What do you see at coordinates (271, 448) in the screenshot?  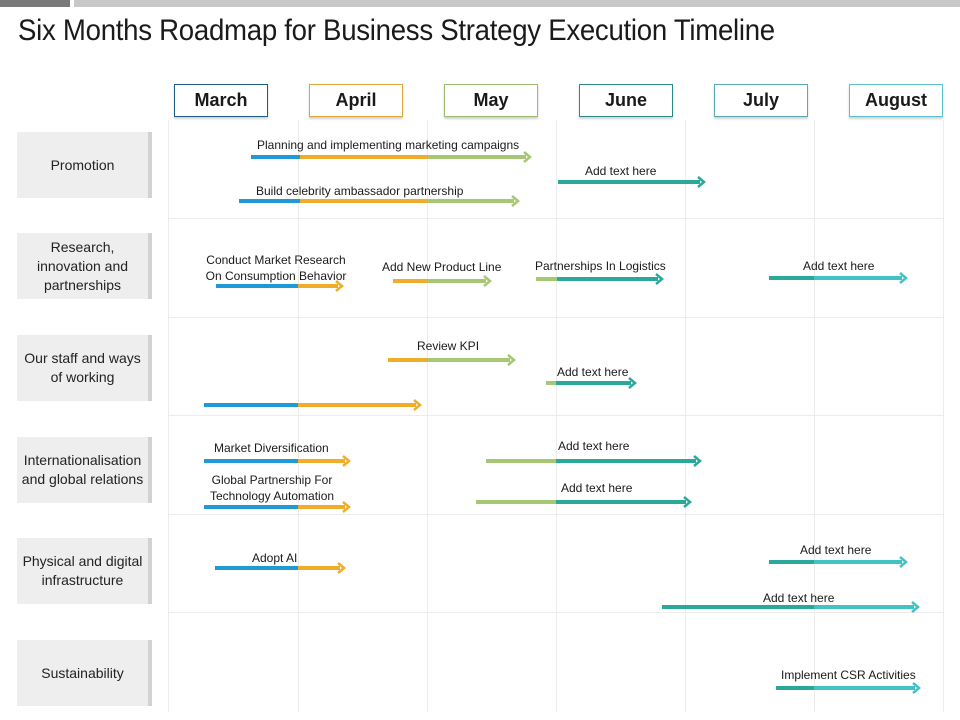 I see `task-label: Market Diversification` at bounding box center [271, 448].